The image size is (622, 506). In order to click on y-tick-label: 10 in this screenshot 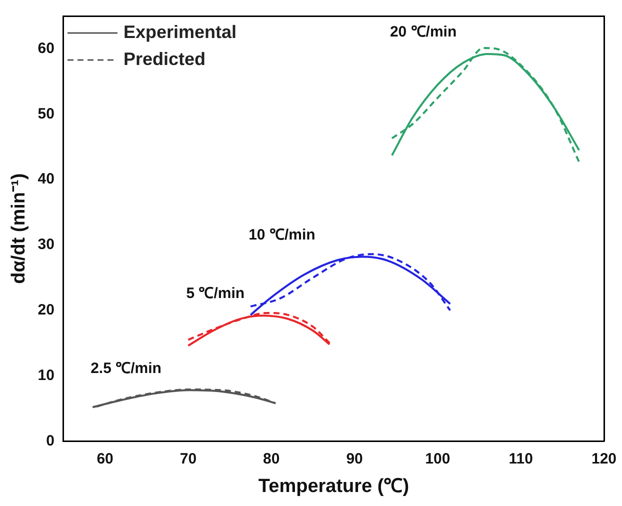, I will do `click(46, 375)`.